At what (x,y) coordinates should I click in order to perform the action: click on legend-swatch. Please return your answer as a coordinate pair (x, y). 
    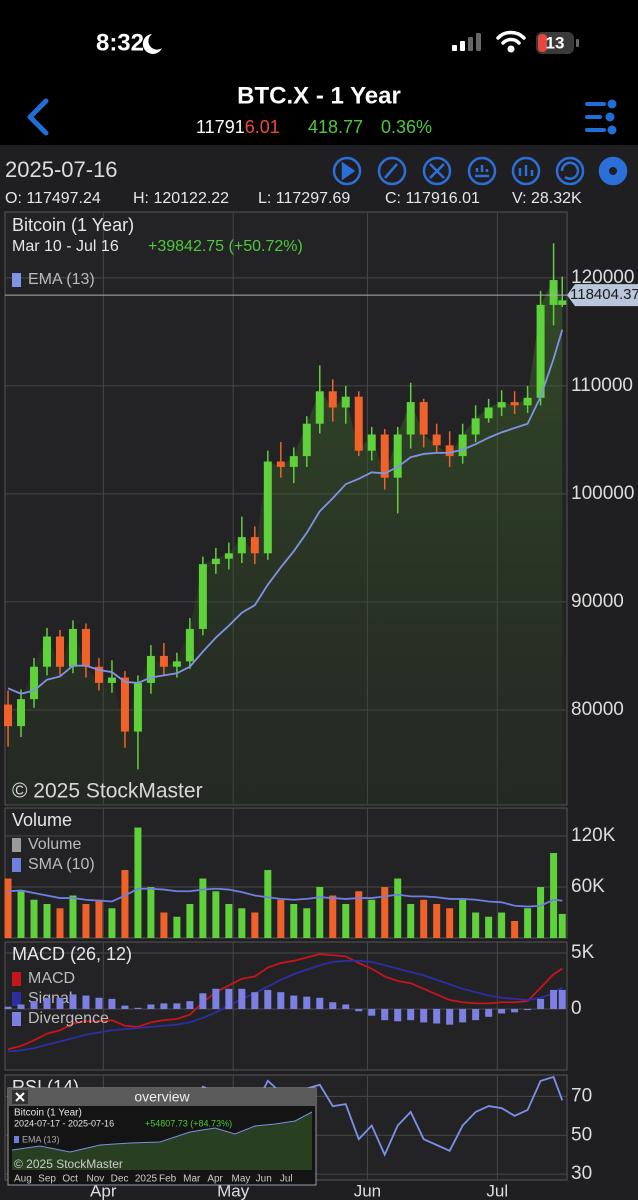
    Looking at the image, I should click on (16, 1019).